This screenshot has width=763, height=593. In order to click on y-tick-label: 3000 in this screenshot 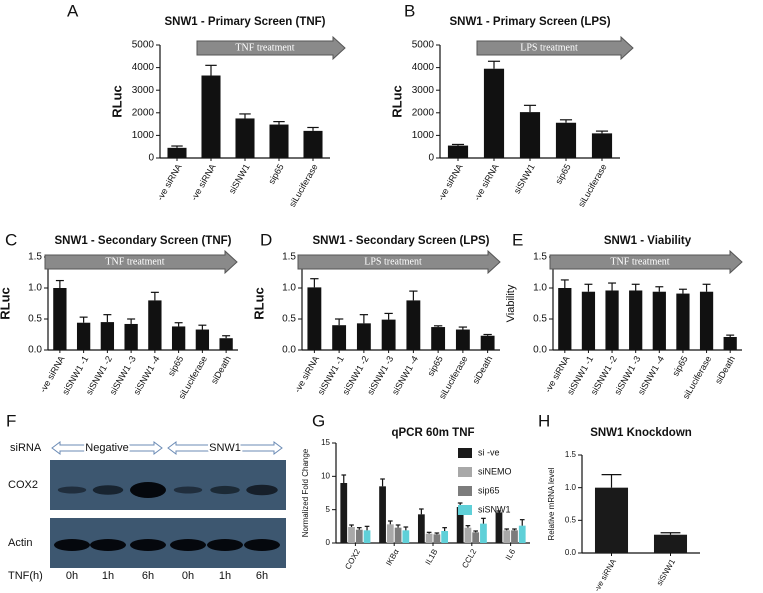, I will do `click(143, 90)`.